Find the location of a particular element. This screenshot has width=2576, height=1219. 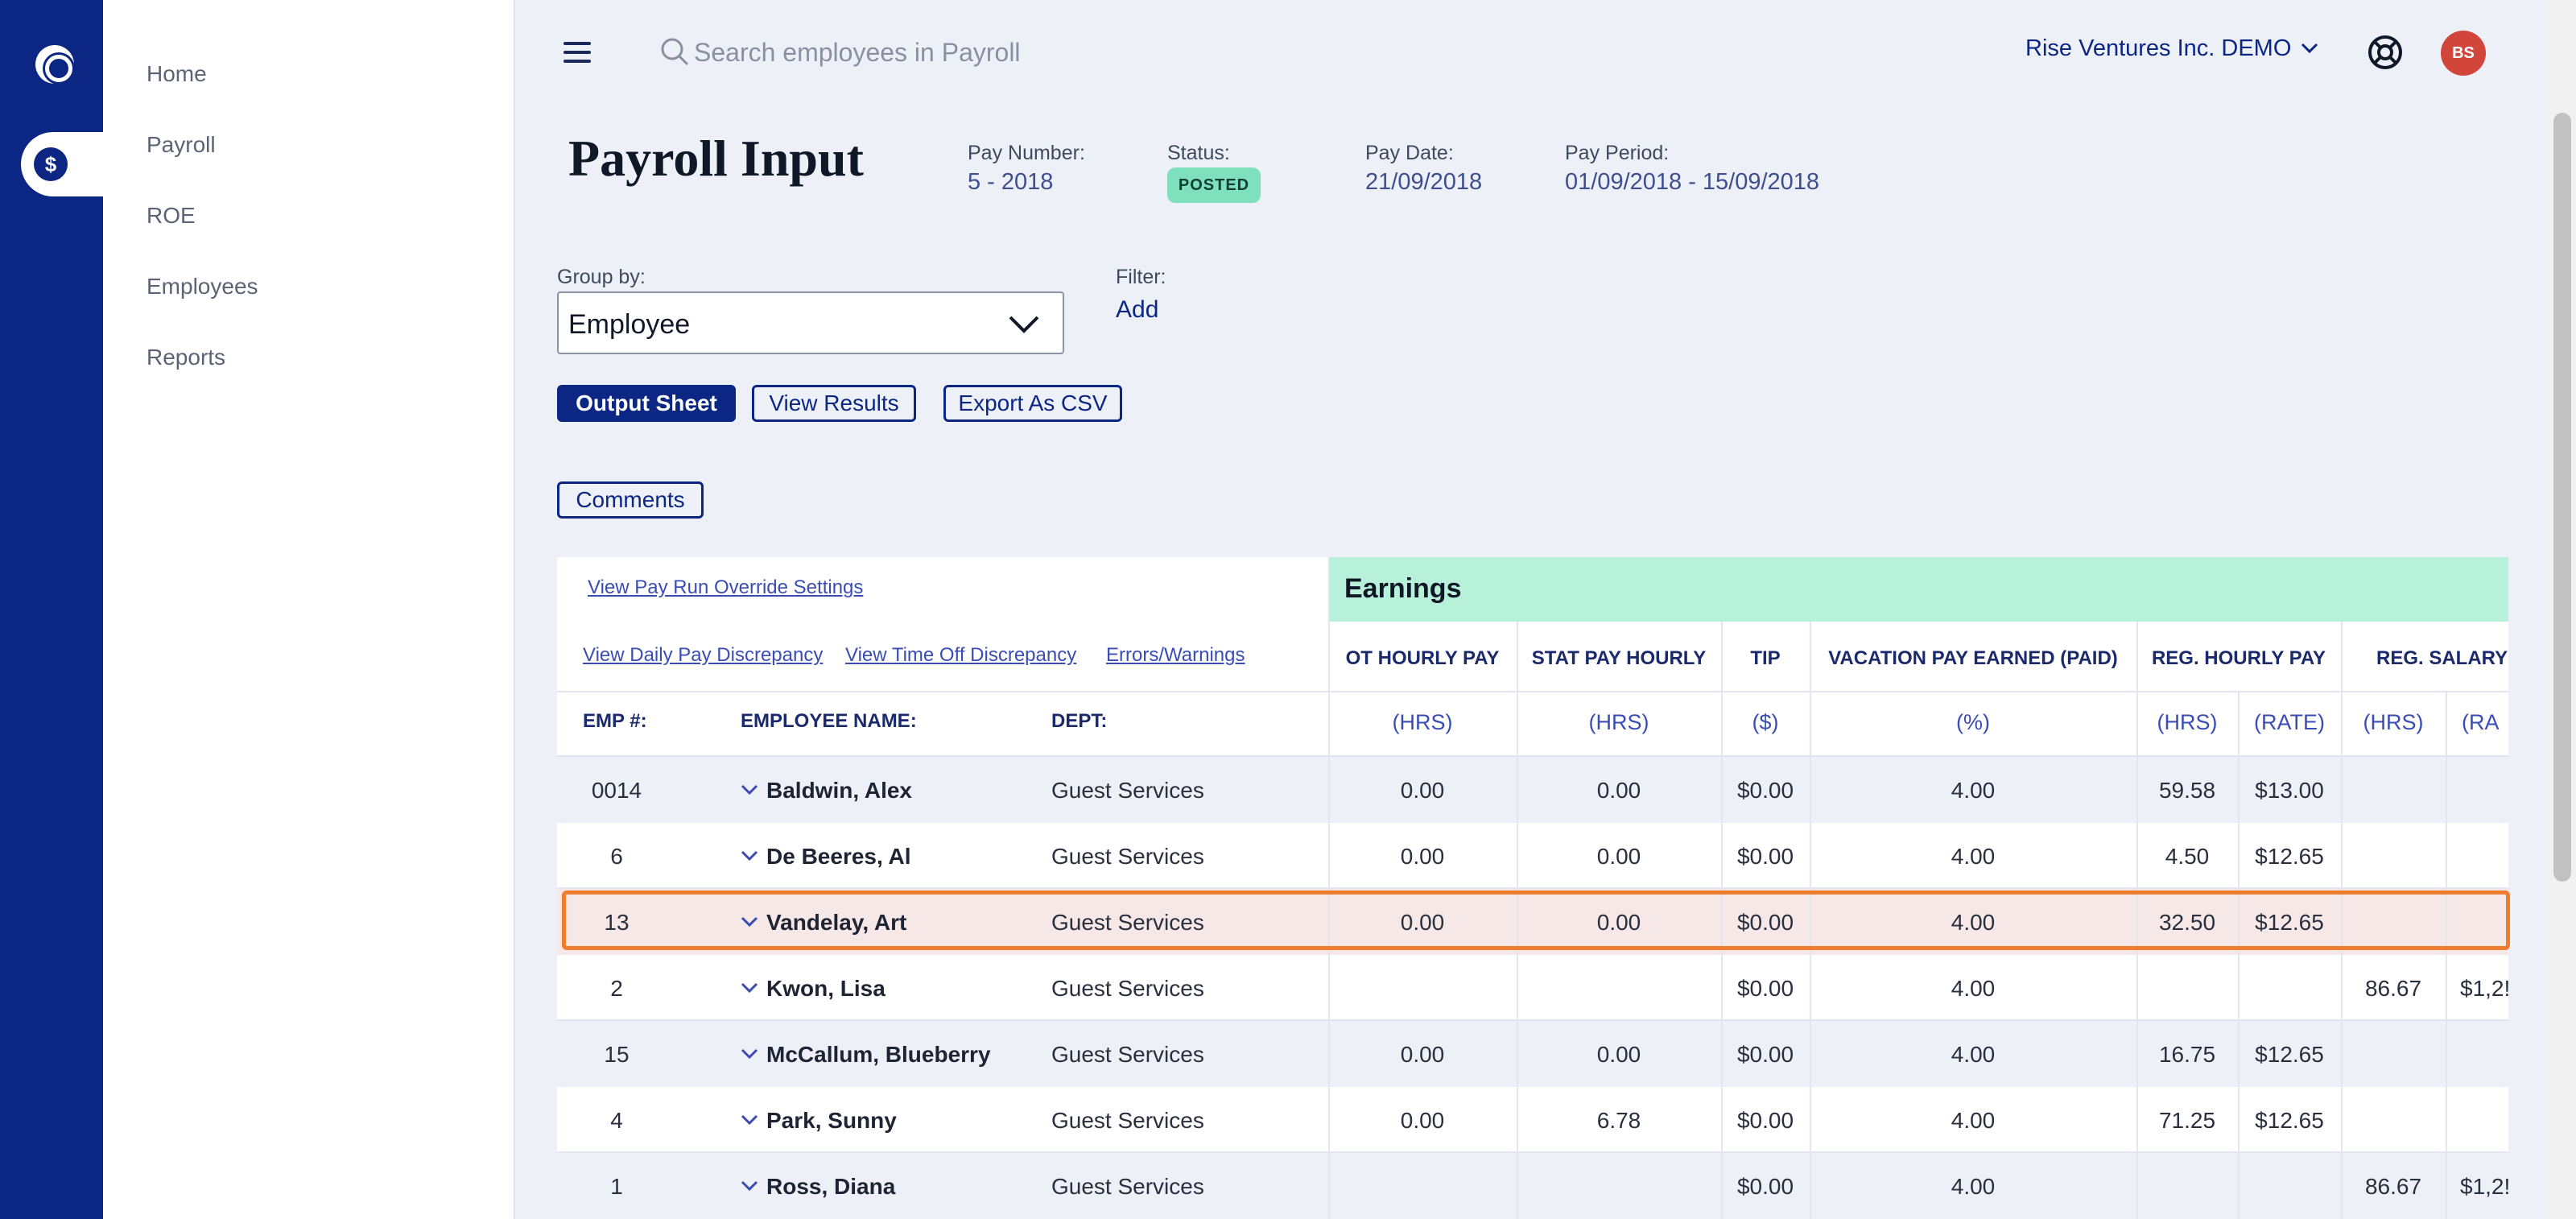

col-reg-hourly-pay: REG. HOURLY PAY is located at coordinates (2238, 658).